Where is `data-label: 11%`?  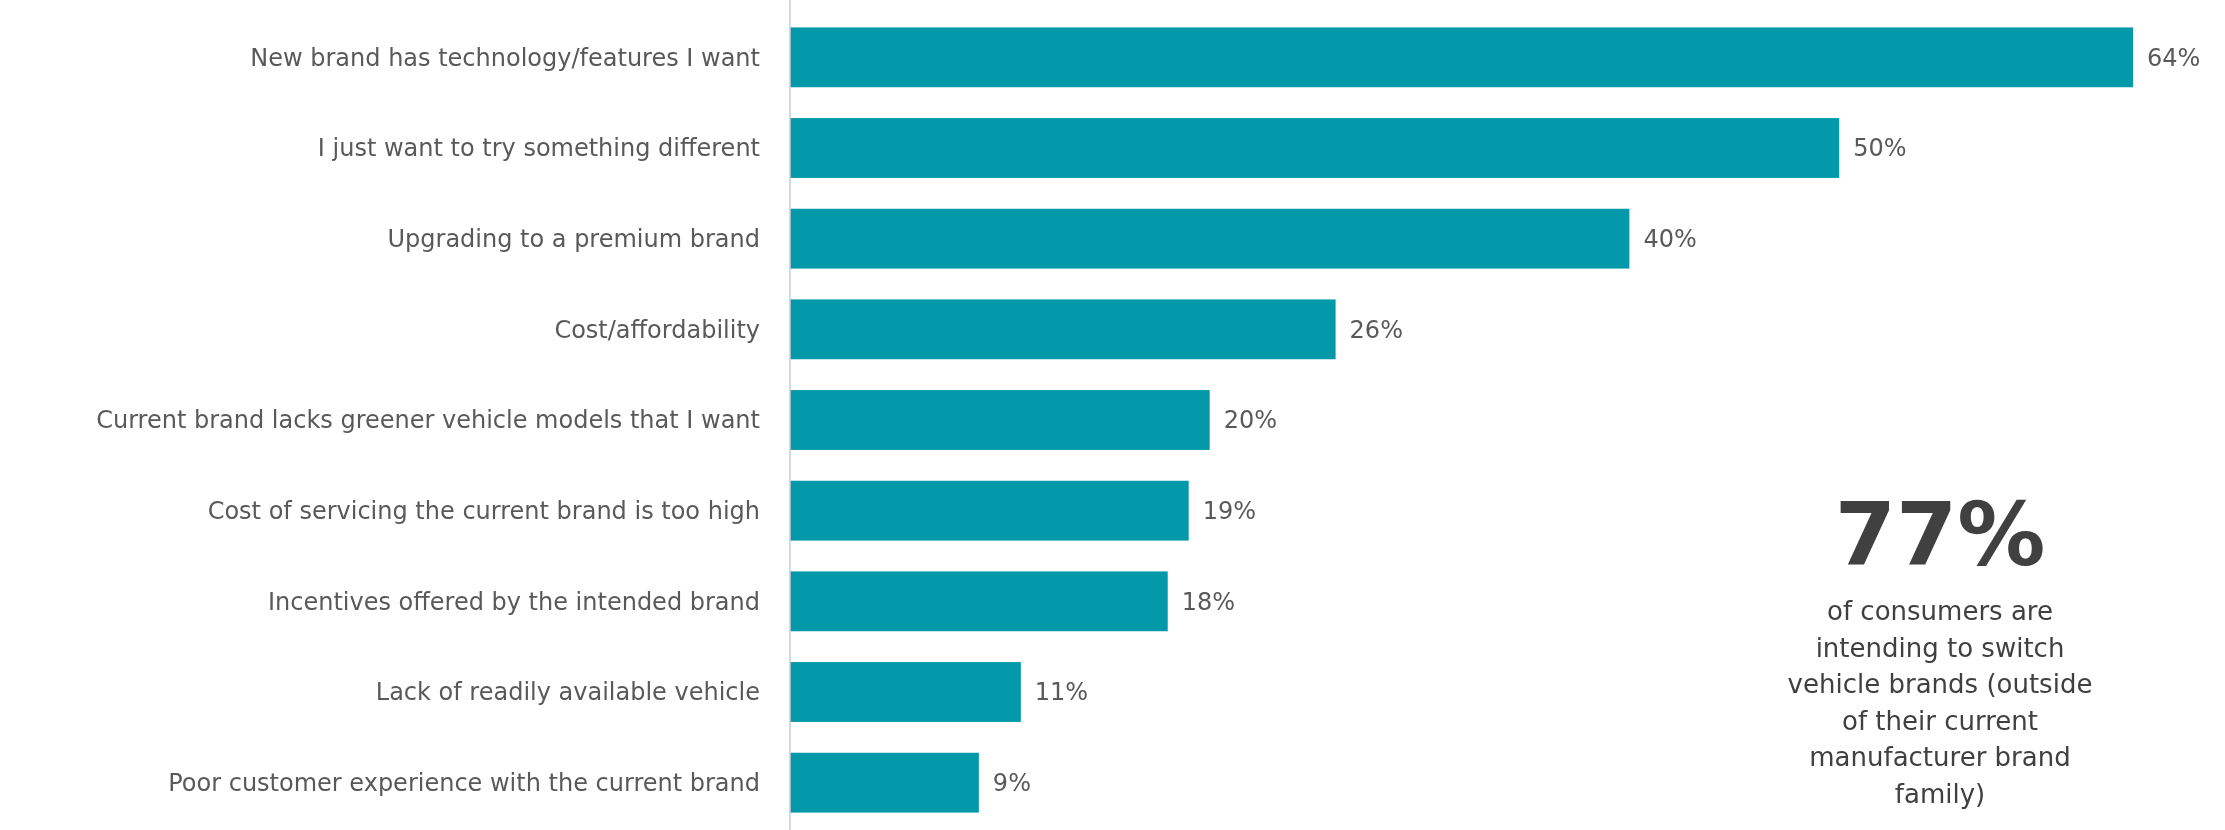 data-label: 11% is located at coordinates (1061, 692).